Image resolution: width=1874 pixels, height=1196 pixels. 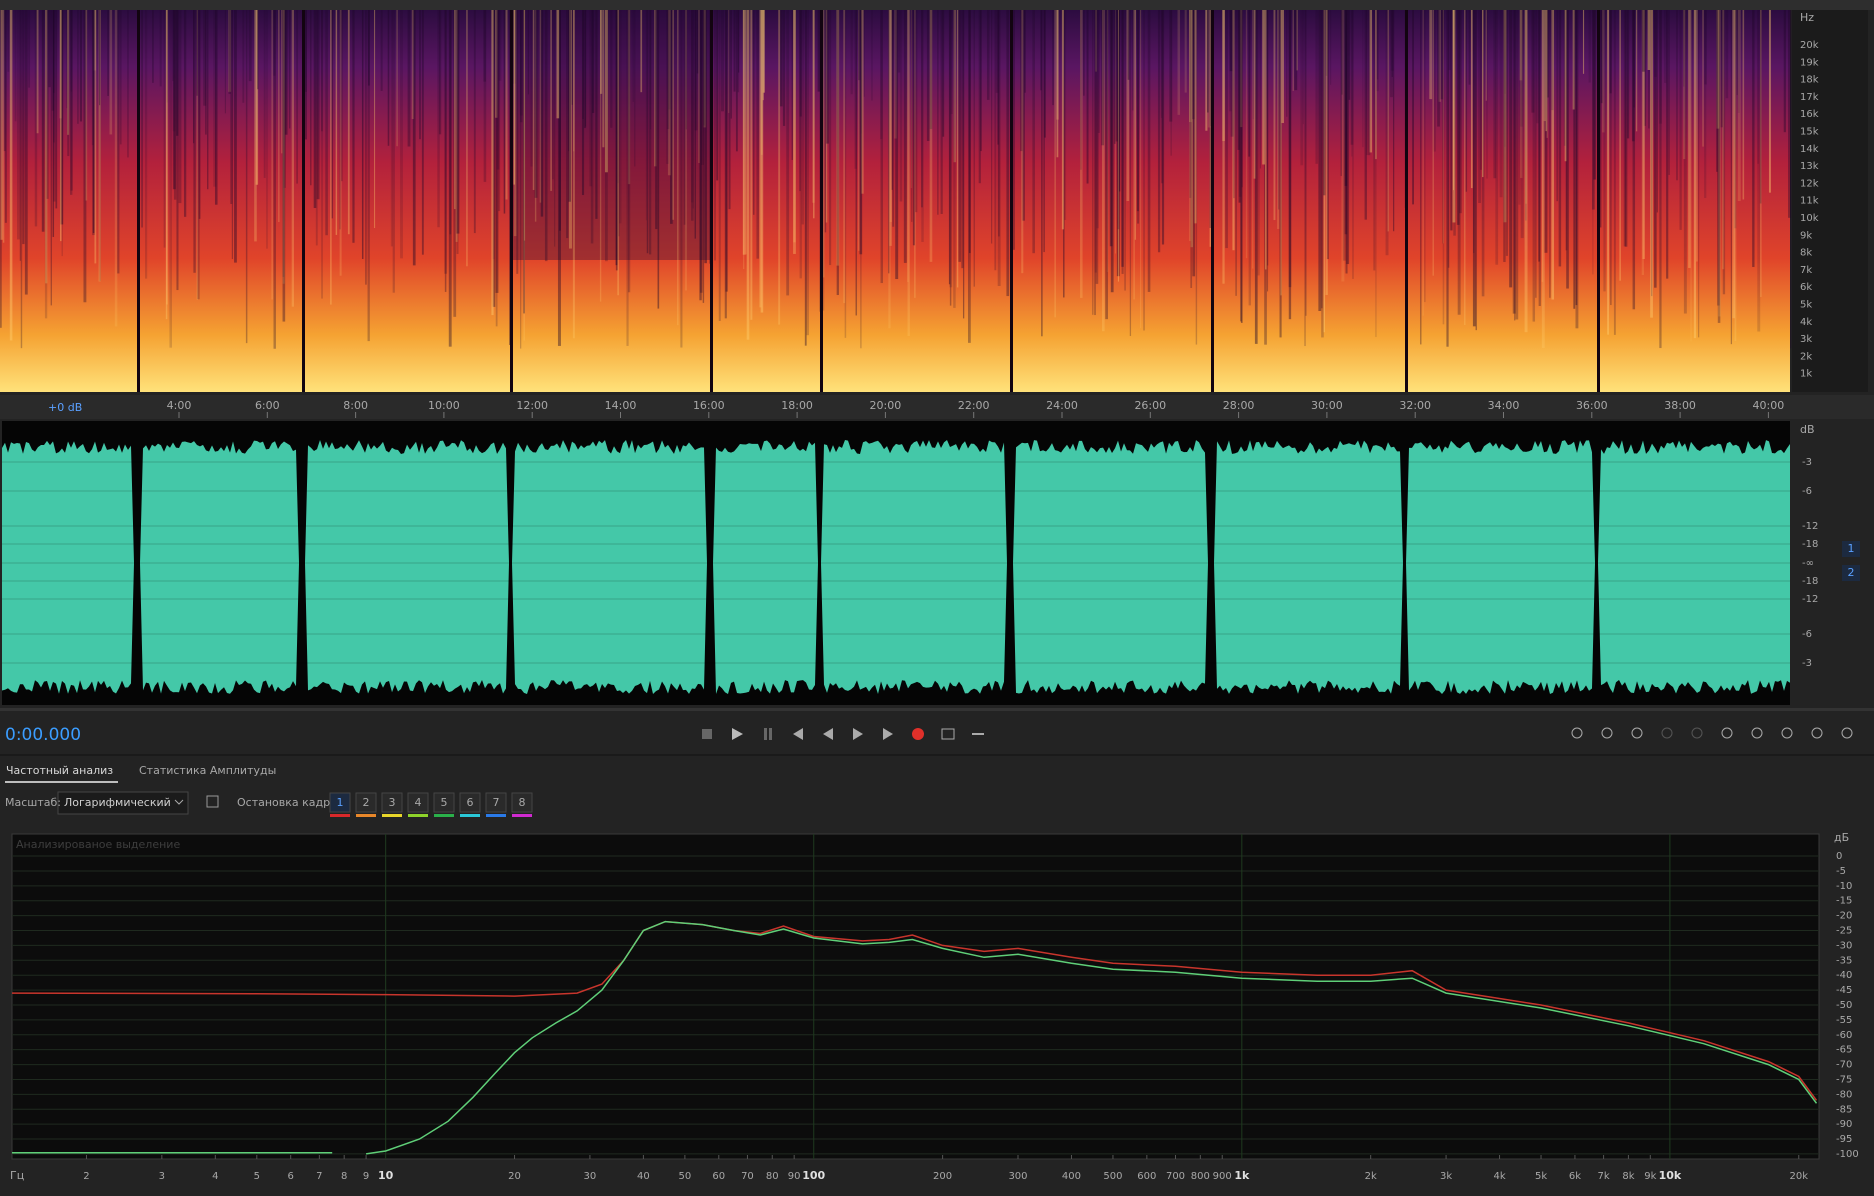 What do you see at coordinates (215, 1176) in the screenshot?
I see `x-tick-label: 4` at bounding box center [215, 1176].